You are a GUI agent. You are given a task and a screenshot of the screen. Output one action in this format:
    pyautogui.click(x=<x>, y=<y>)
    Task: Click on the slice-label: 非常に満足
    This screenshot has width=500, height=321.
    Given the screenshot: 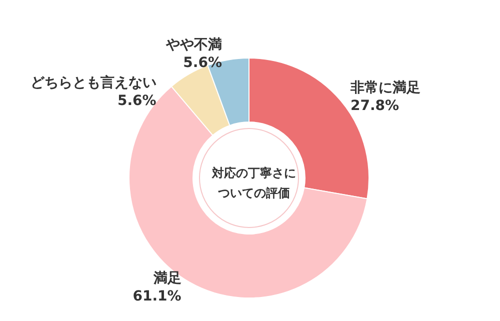 What is the action you would take?
    pyautogui.click(x=385, y=88)
    